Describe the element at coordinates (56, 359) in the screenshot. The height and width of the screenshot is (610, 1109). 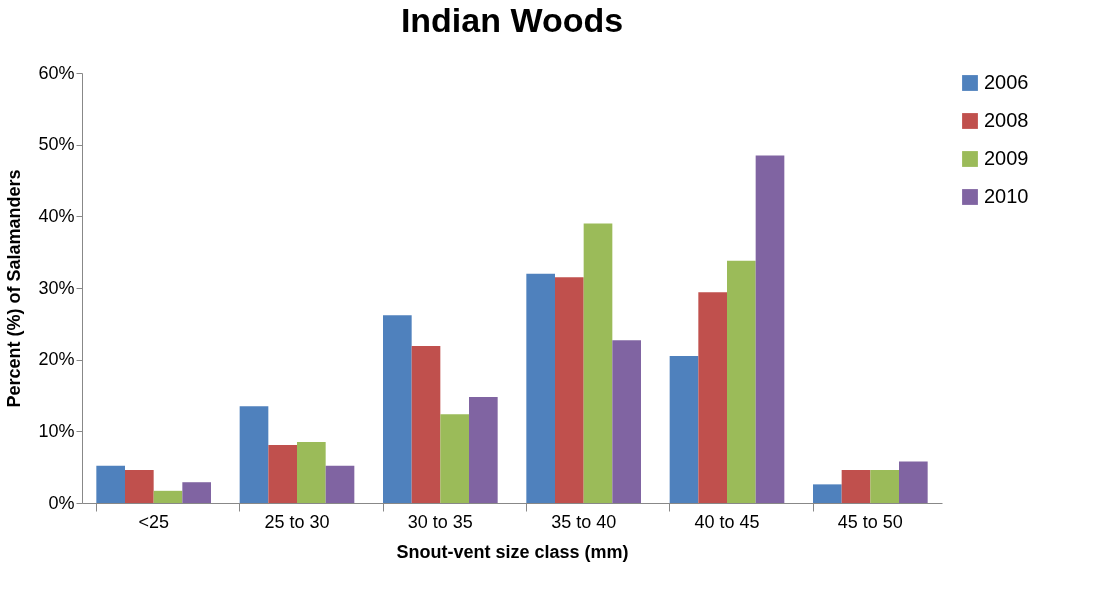
I see `y-tick-label: 20%` at that location.